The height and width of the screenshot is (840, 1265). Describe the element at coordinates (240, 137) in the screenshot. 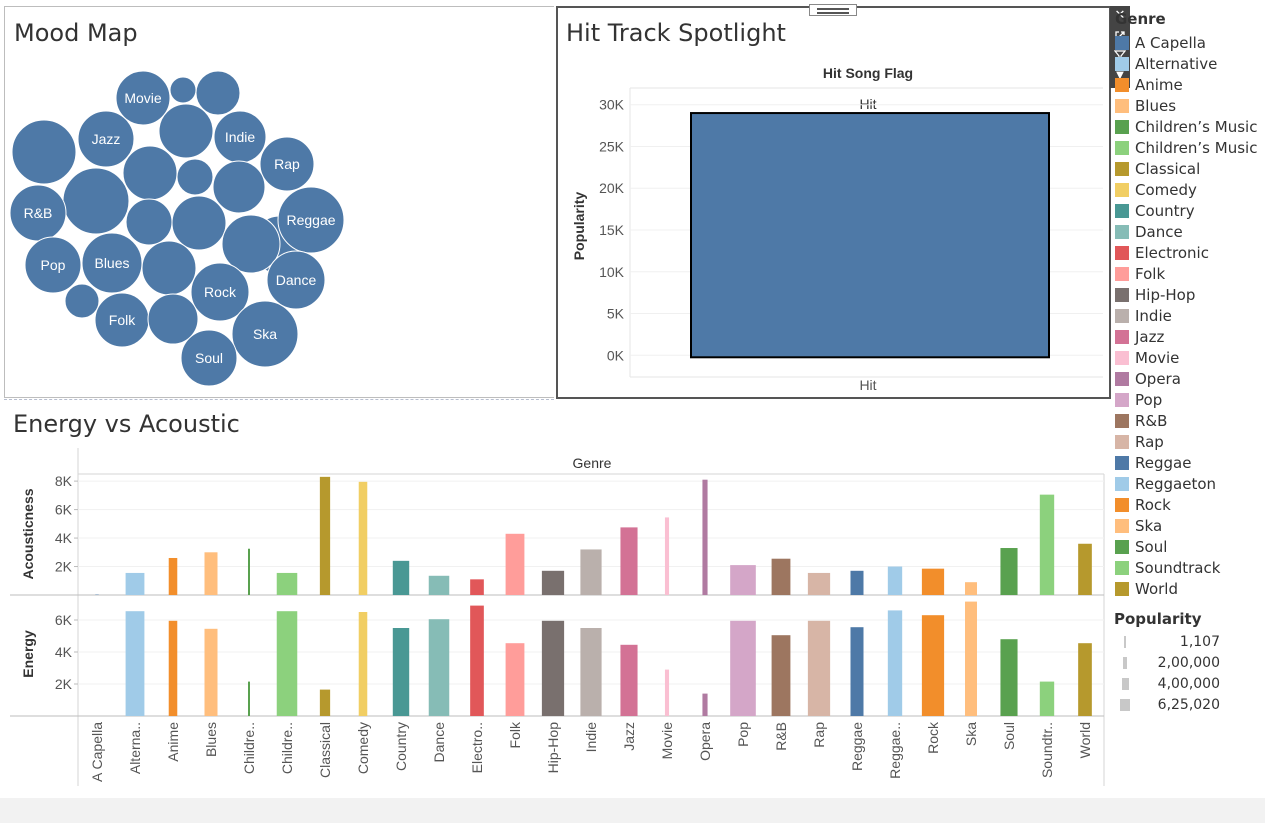

I see `bubble-indie: Indie` at that location.